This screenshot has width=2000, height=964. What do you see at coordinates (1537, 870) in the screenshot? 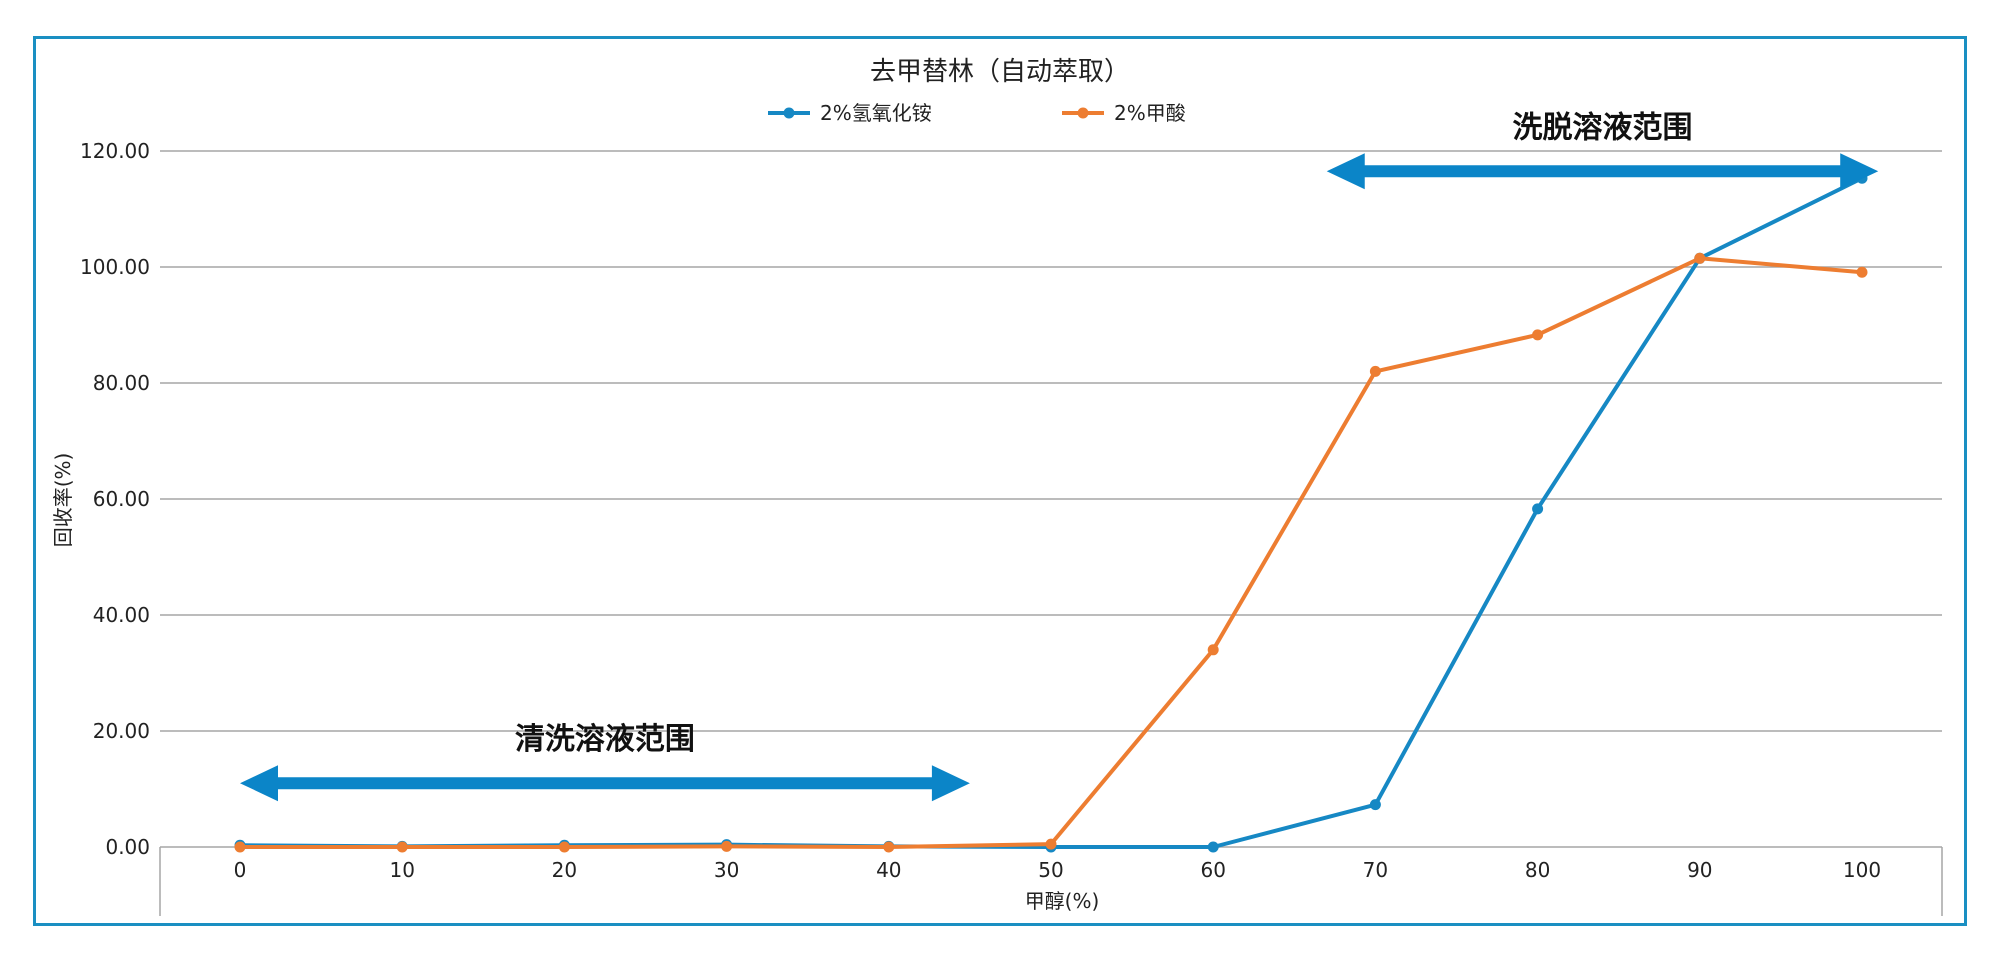
I see `x-tick-label: 80` at bounding box center [1537, 870].